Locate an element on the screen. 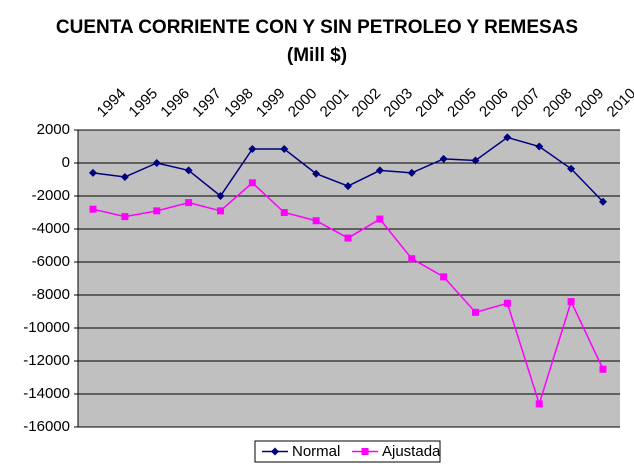  y-tick-label: -8000 is located at coordinates (51, 294).